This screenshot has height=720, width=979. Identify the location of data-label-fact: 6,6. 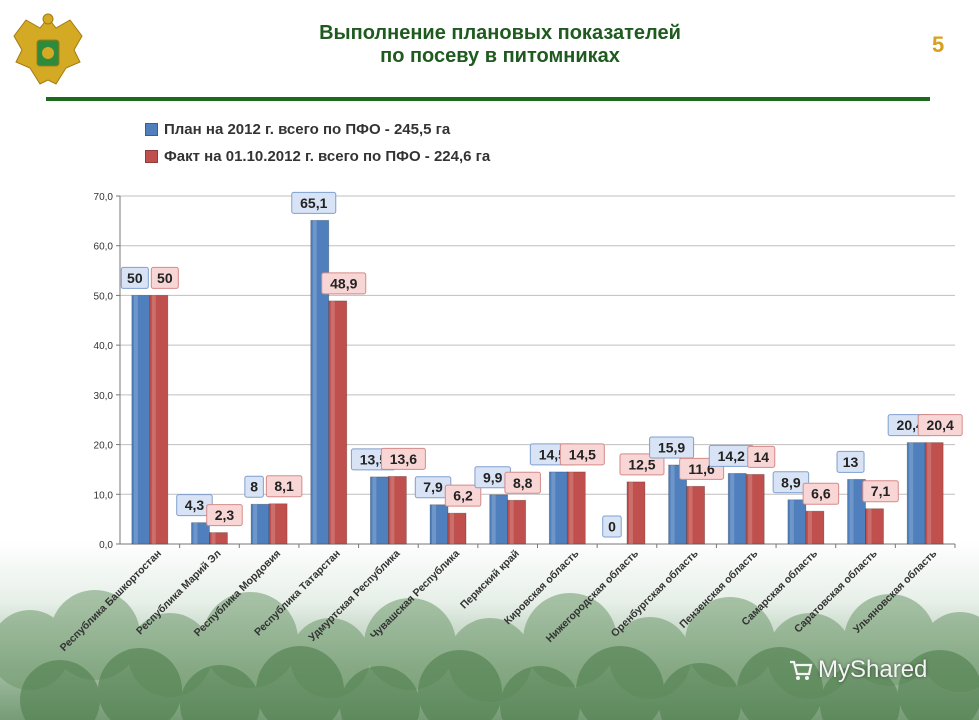
(821, 494).